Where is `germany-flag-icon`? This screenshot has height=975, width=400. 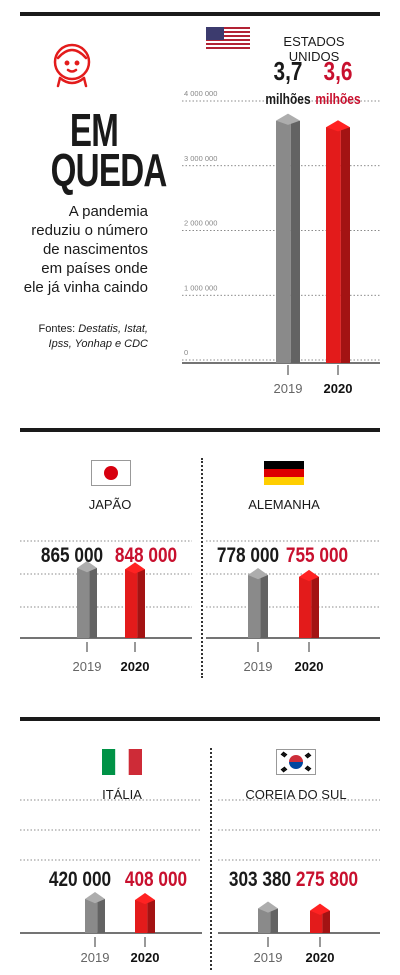 germany-flag-icon is located at coordinates (284, 473).